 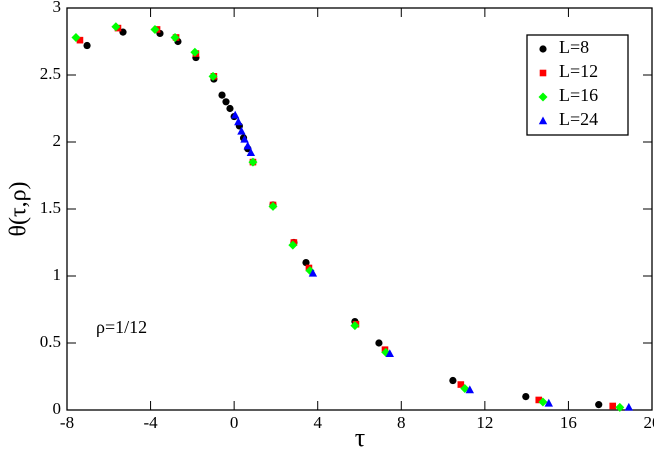 I want to click on y-tick-label: 1, so click(x=57, y=274).